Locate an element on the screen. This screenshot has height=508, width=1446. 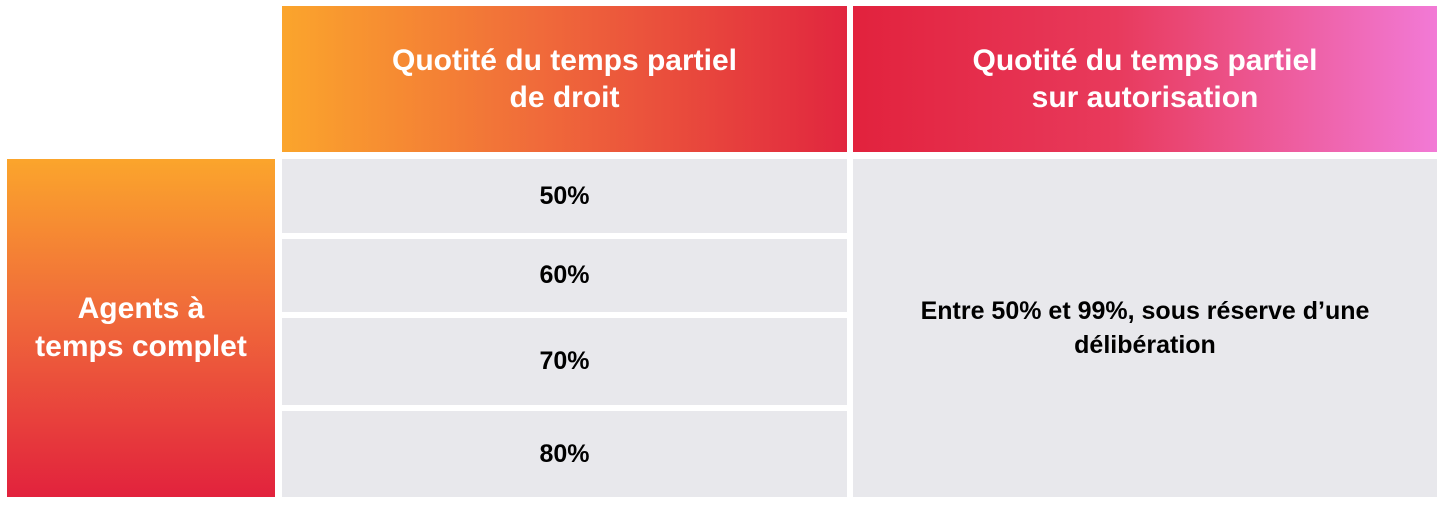
cell-value: 80% is located at coordinates (564, 453).